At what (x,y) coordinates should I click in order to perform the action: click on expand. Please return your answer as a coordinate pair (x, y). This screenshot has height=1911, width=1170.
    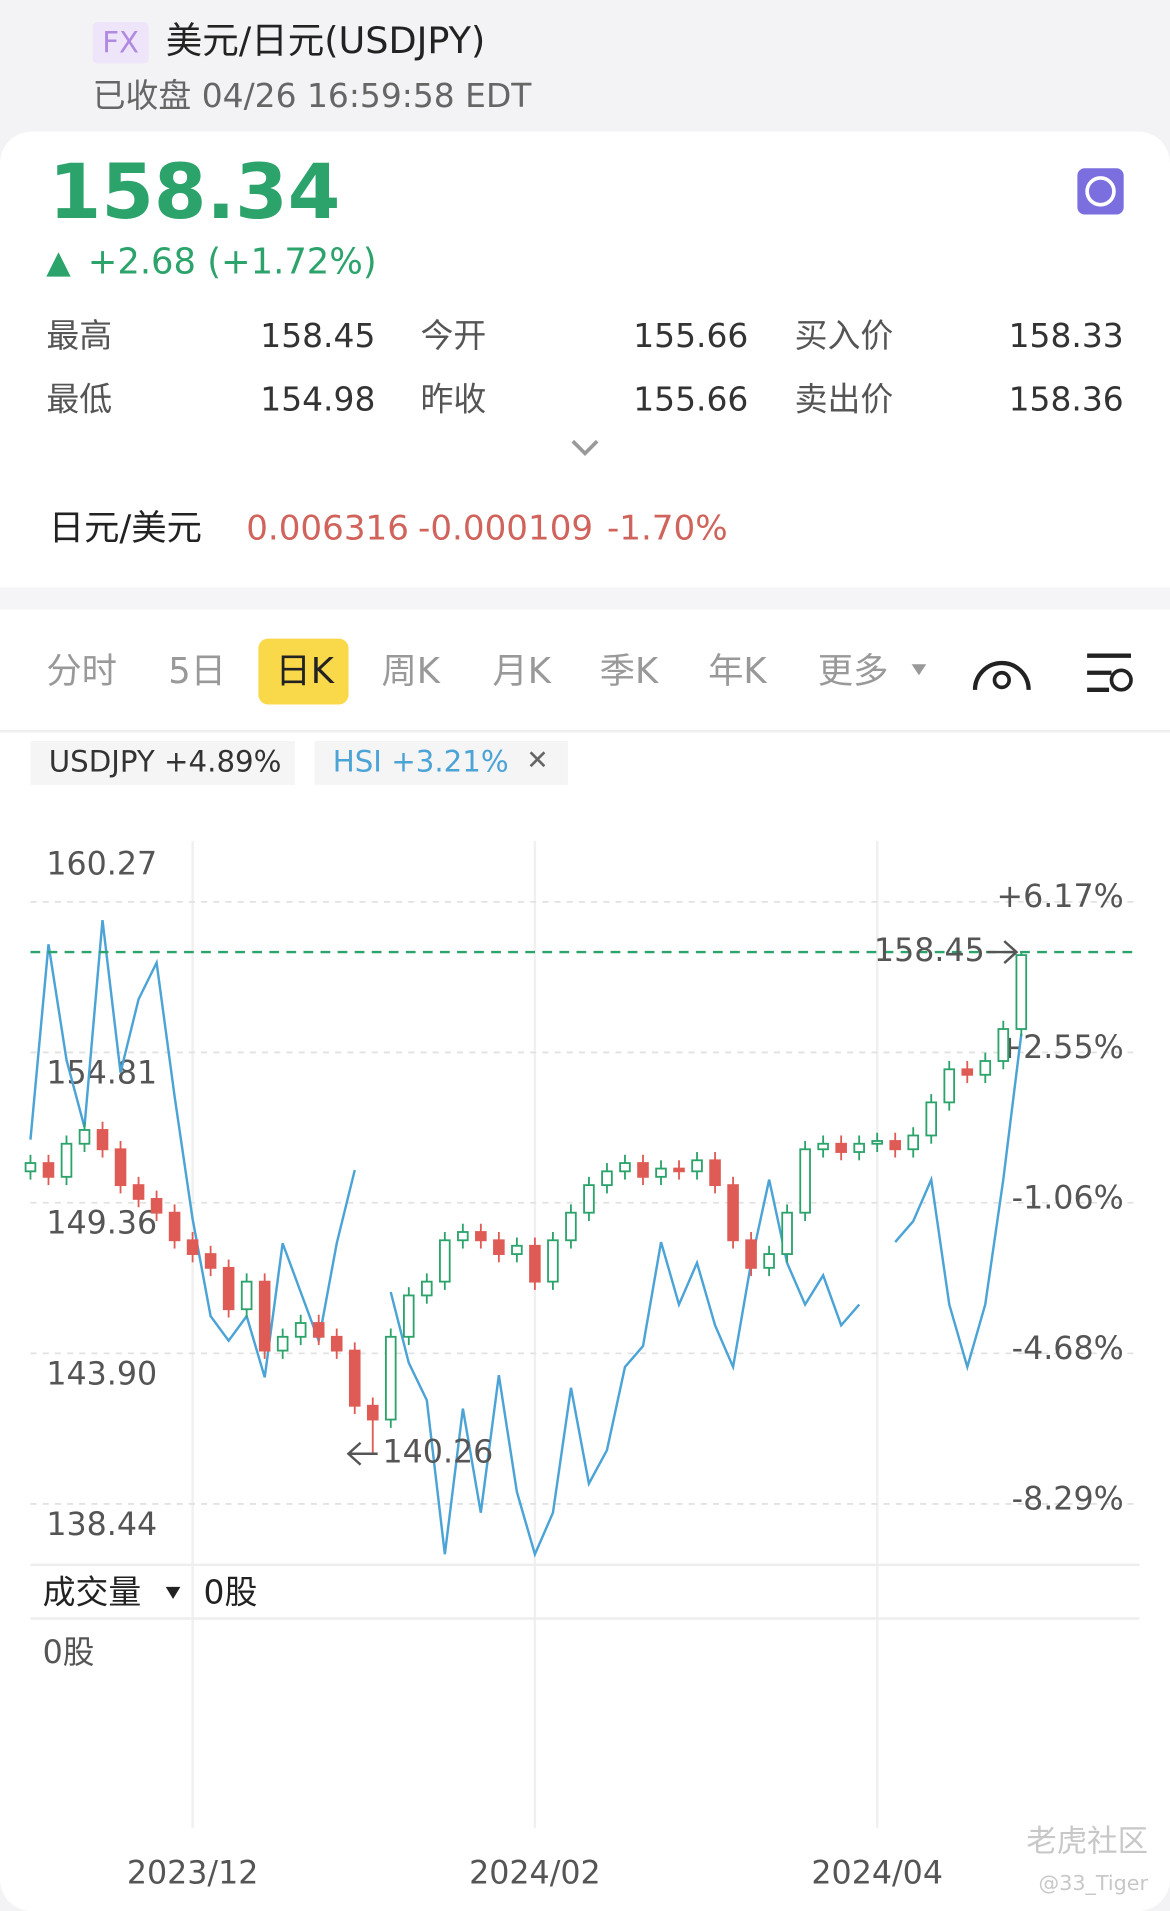
    Looking at the image, I should click on (585, 447).